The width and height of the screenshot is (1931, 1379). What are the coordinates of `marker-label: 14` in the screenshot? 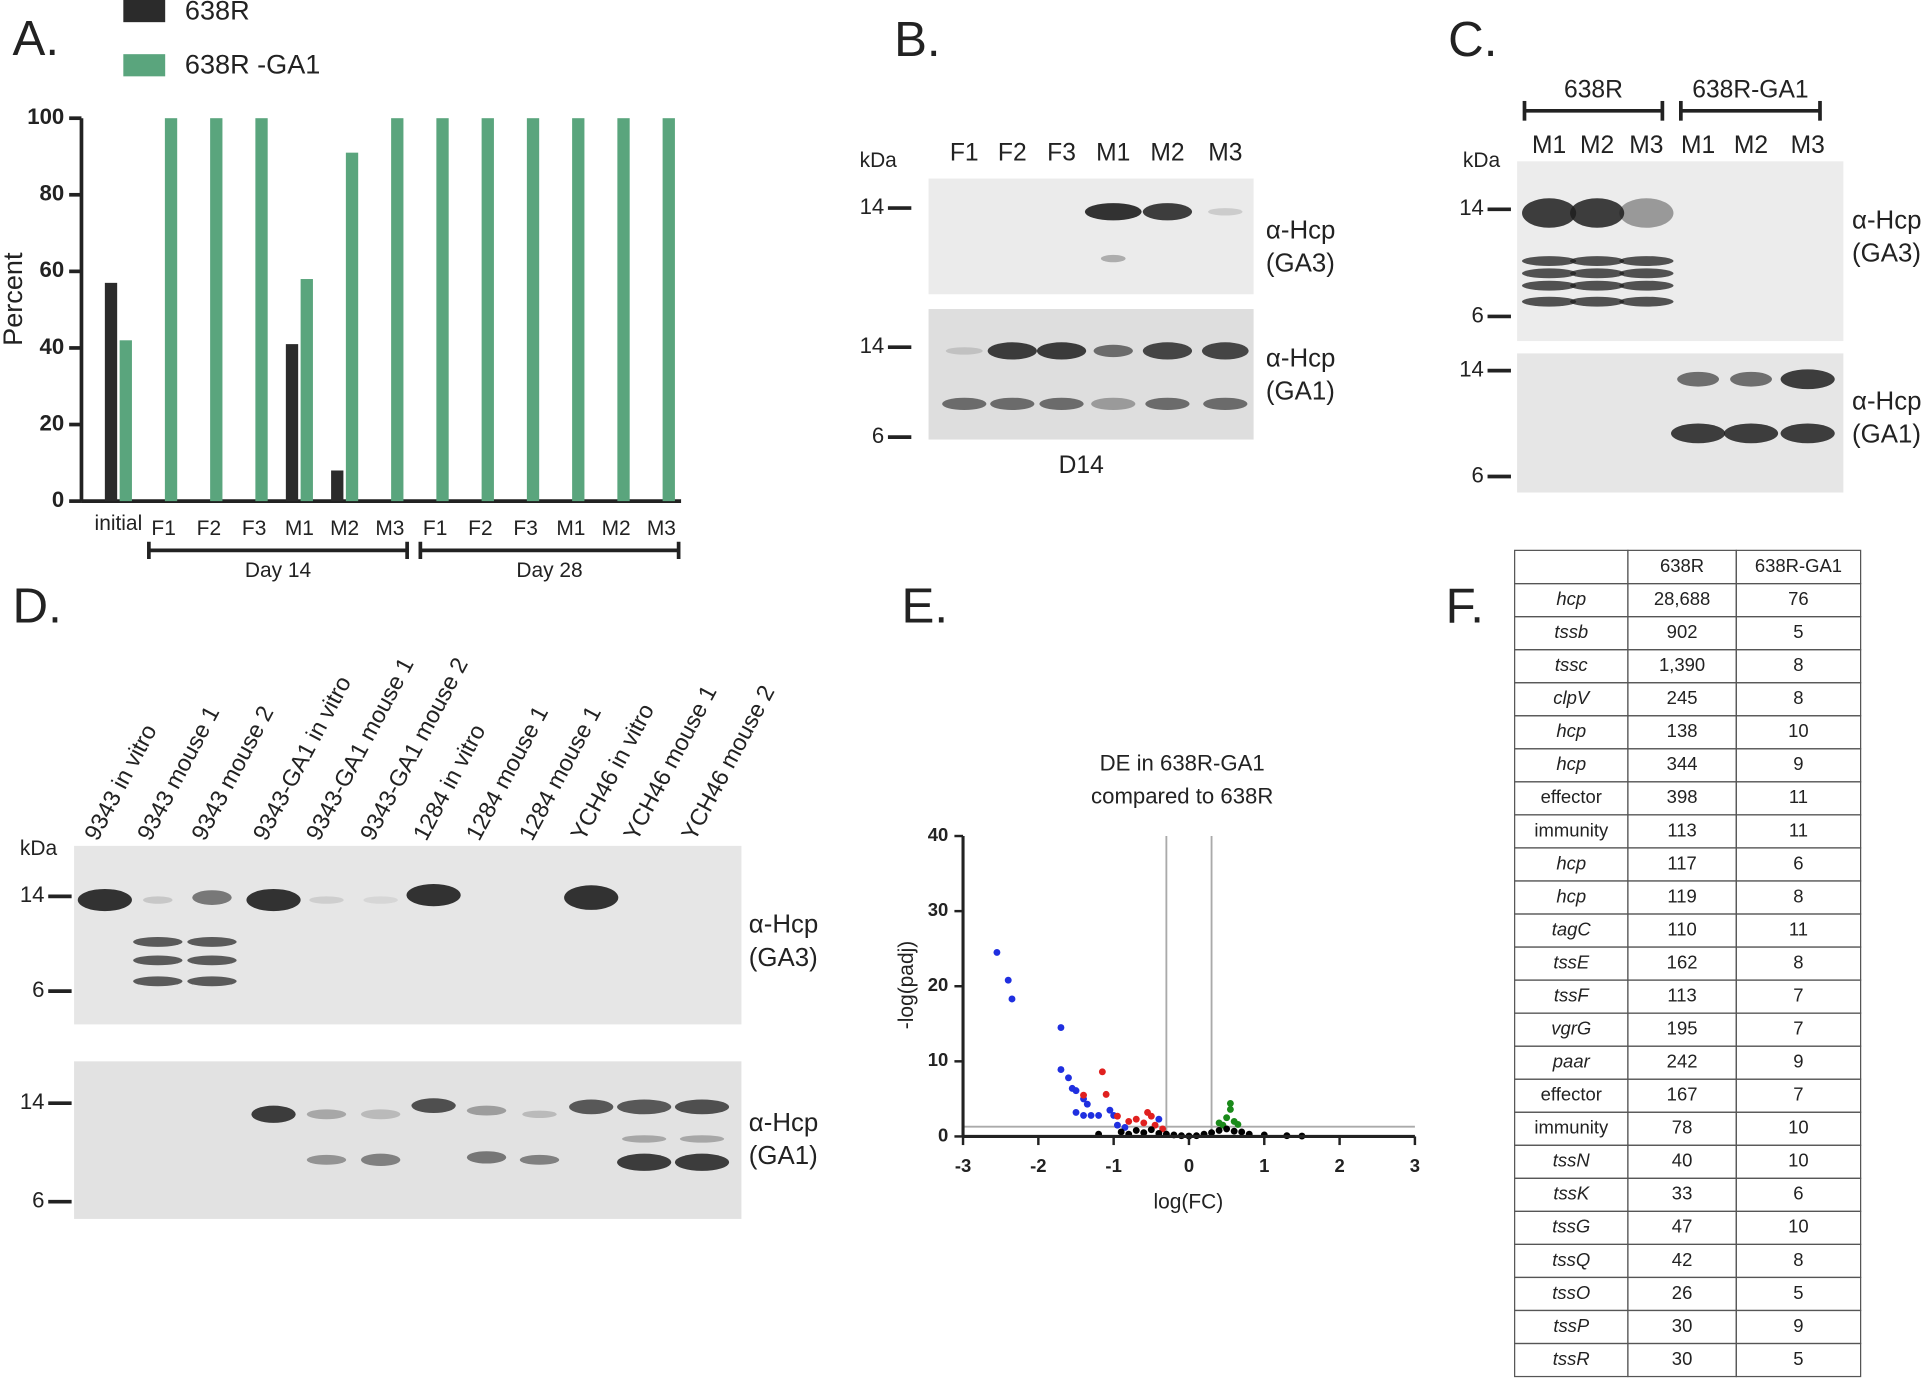 It's located at (32, 894).